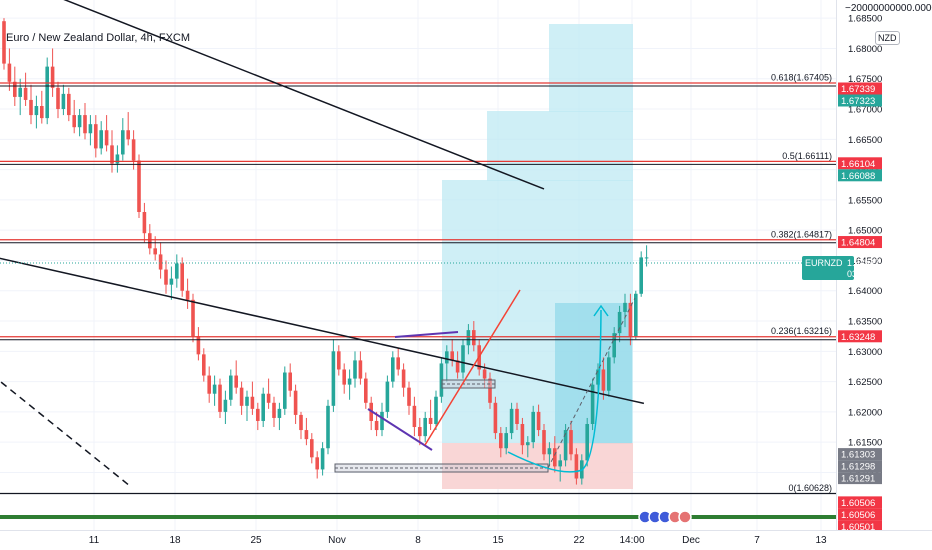  What do you see at coordinates (418, 517) in the screenshot?
I see `bottom-band` at bounding box center [418, 517].